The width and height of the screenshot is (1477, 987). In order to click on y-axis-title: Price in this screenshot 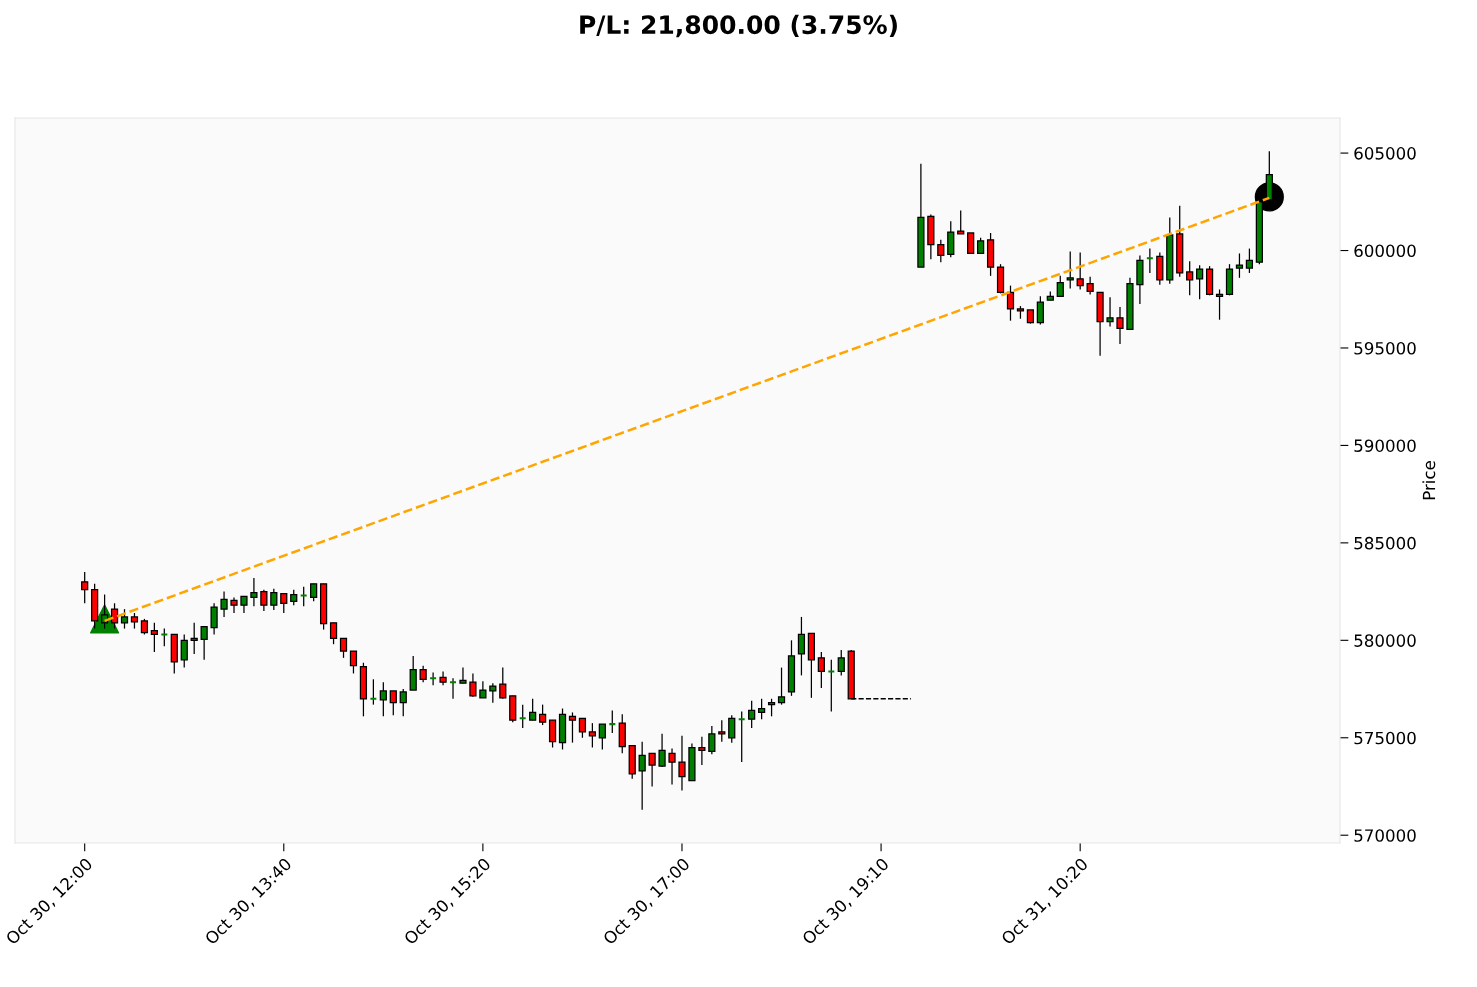, I will do `click(1429, 480)`.